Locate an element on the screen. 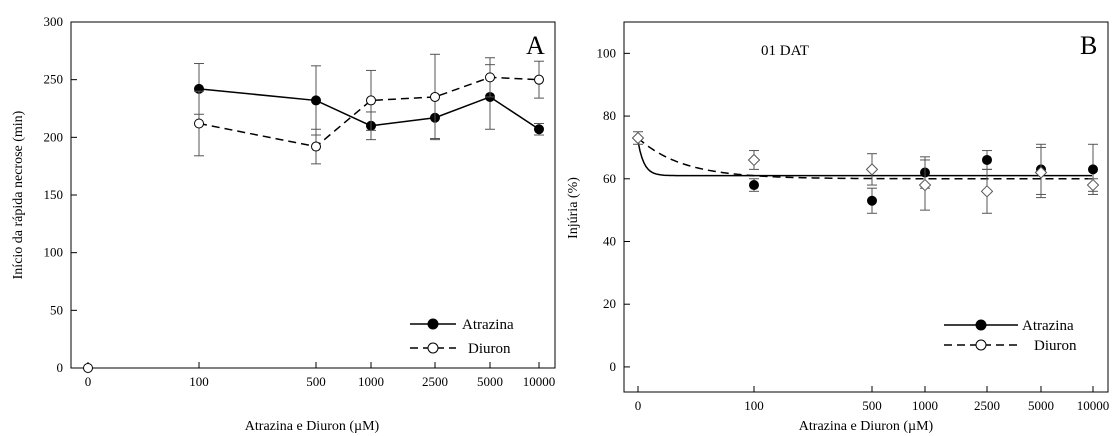  panel-b-y-tick-label: 20 is located at coordinates (609, 303).